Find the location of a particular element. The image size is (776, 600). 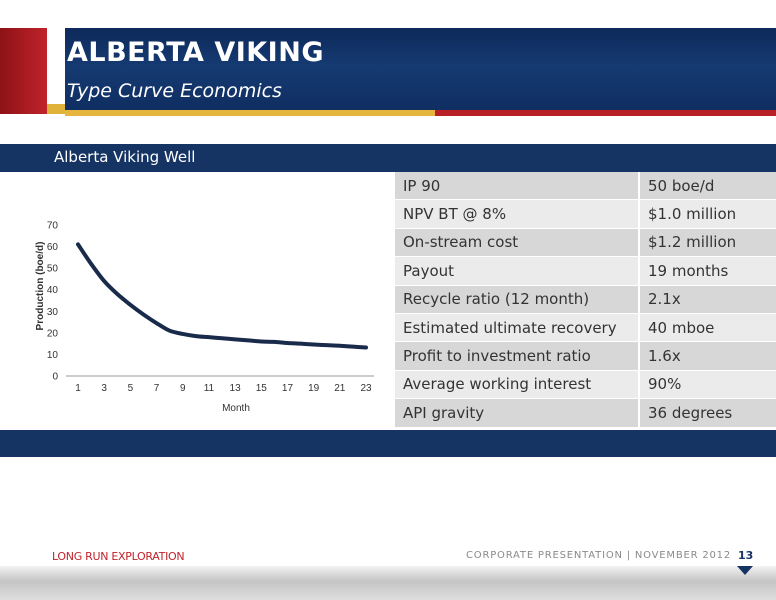

x-tick-label: 7 is located at coordinates (157, 388).